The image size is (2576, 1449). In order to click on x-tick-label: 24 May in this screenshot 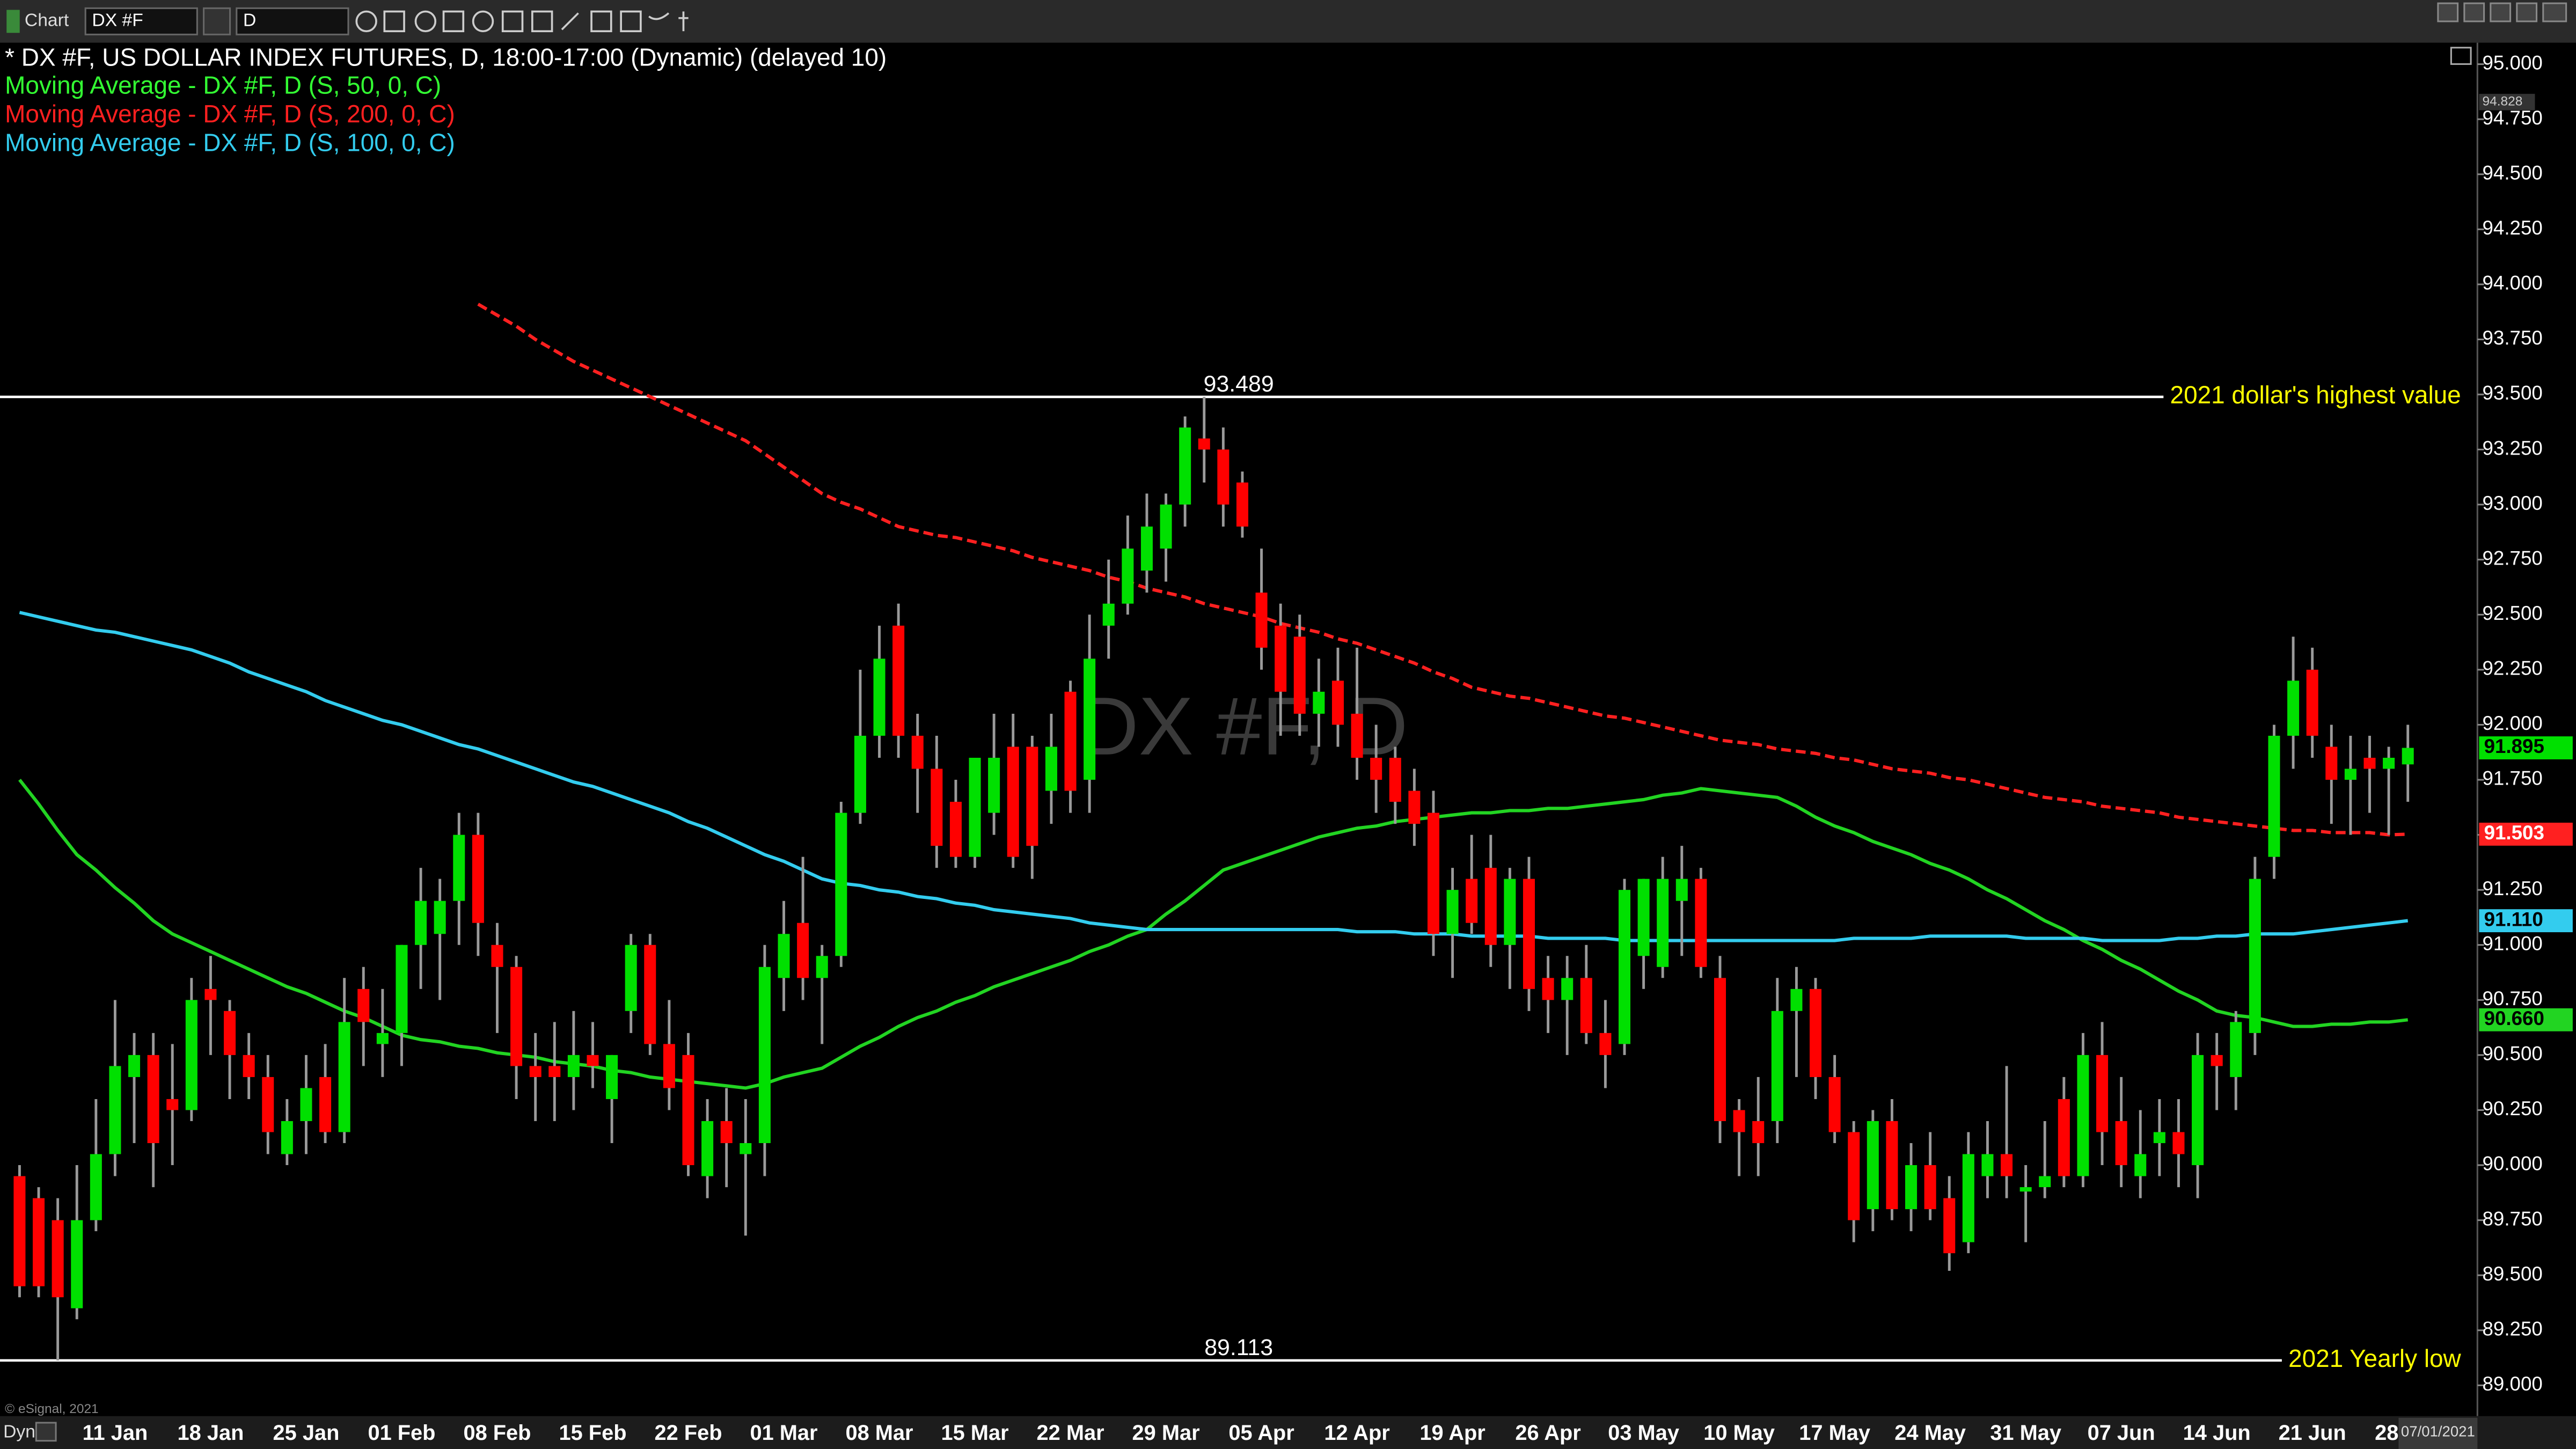, I will do `click(1930, 1433)`.